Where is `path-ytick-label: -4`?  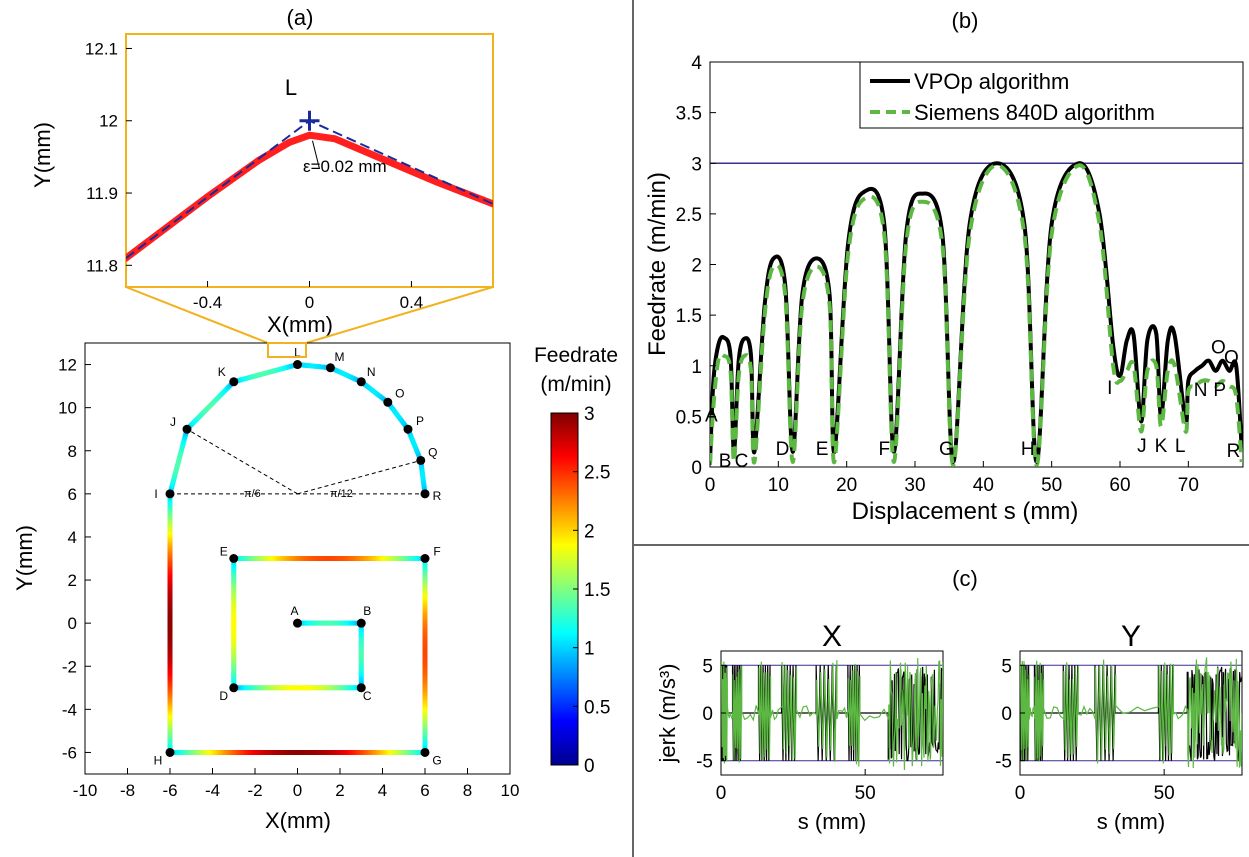 path-ytick-label: -4 is located at coordinates (69, 709).